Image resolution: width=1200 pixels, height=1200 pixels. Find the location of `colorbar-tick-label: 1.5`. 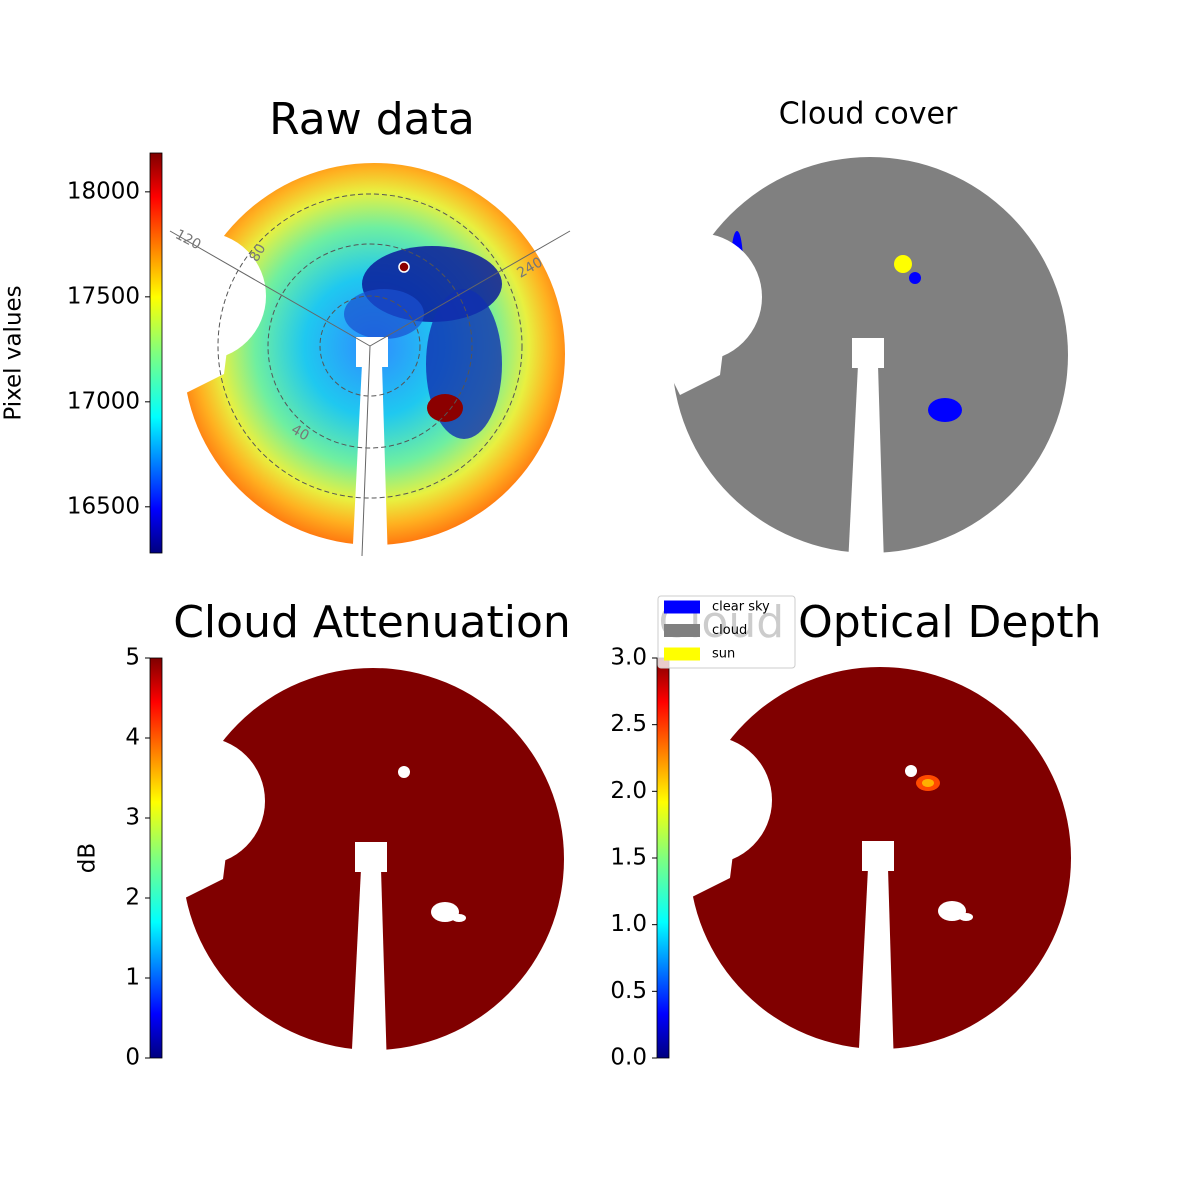

colorbar-tick-label: 1.5 is located at coordinates (628, 858).